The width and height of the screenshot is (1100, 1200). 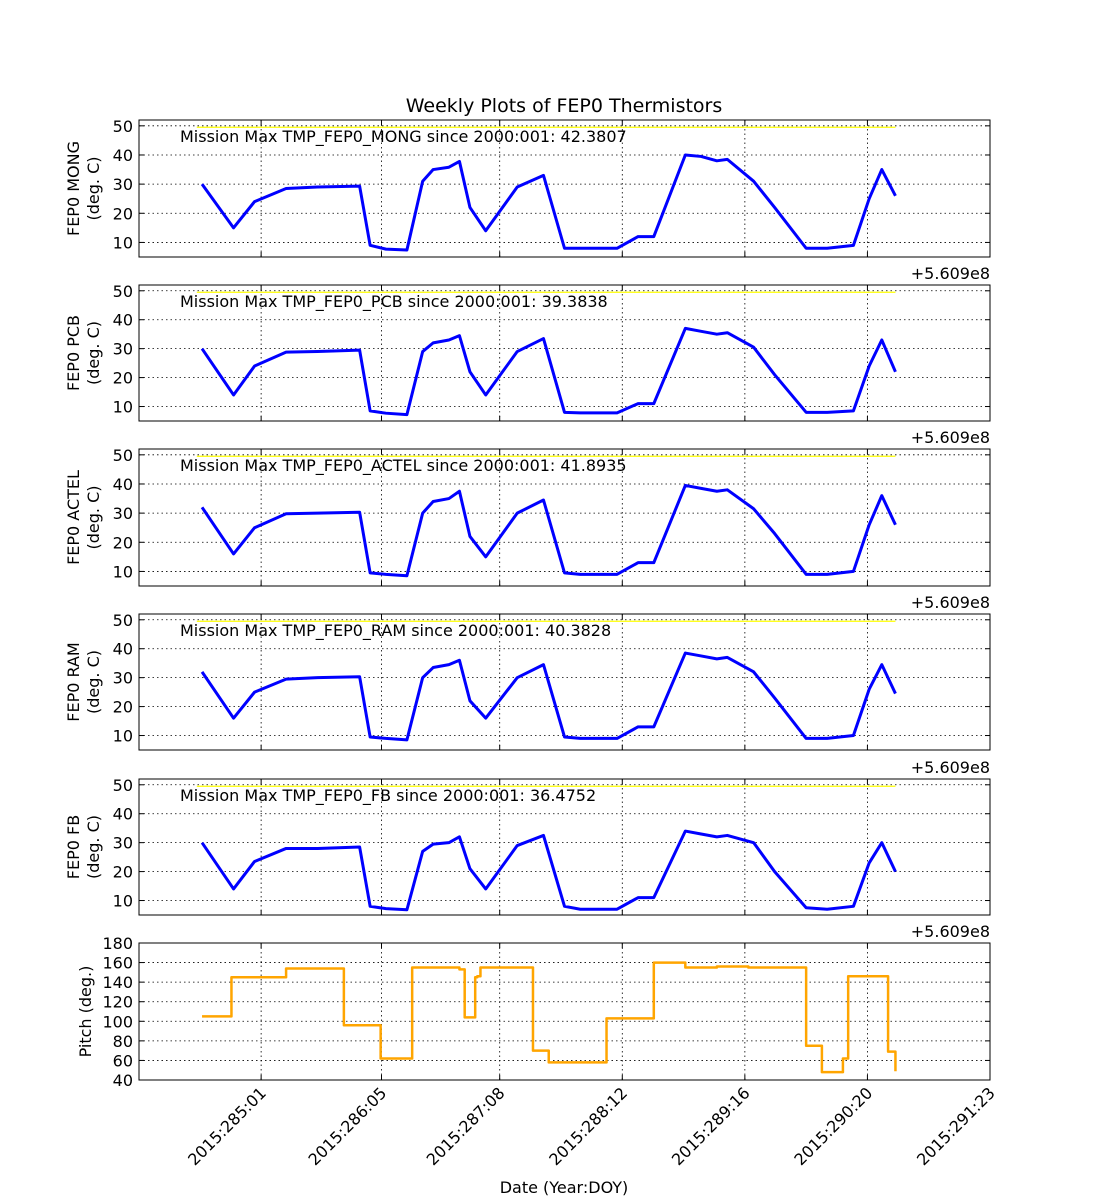 I want to click on y-tick-label: 180, so click(x=117, y=943).